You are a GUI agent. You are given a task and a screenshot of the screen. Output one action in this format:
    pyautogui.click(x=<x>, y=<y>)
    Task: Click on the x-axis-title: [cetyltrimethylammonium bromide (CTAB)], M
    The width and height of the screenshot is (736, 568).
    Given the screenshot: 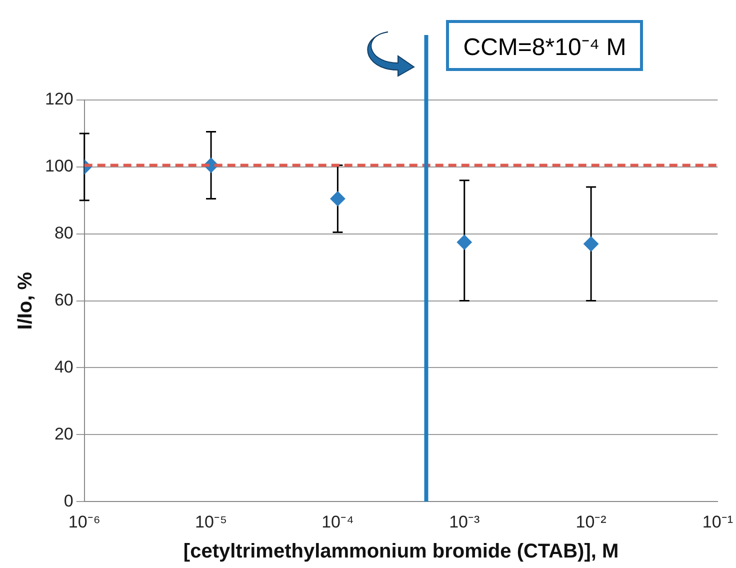 What is the action you would take?
    pyautogui.click(x=401, y=551)
    